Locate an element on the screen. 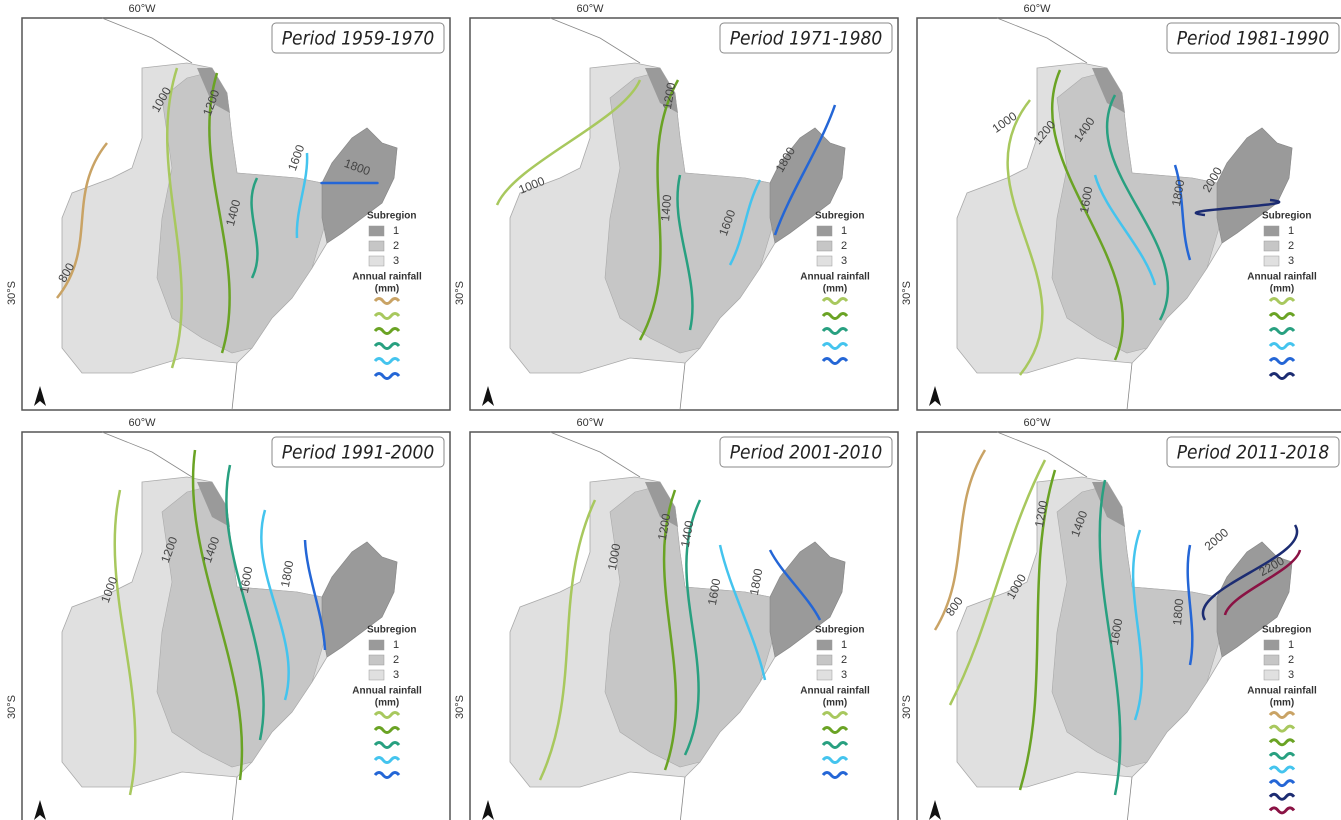 The width and height of the screenshot is (1341, 820). panel-title: Period 2001-2010 is located at coordinates (806, 453).